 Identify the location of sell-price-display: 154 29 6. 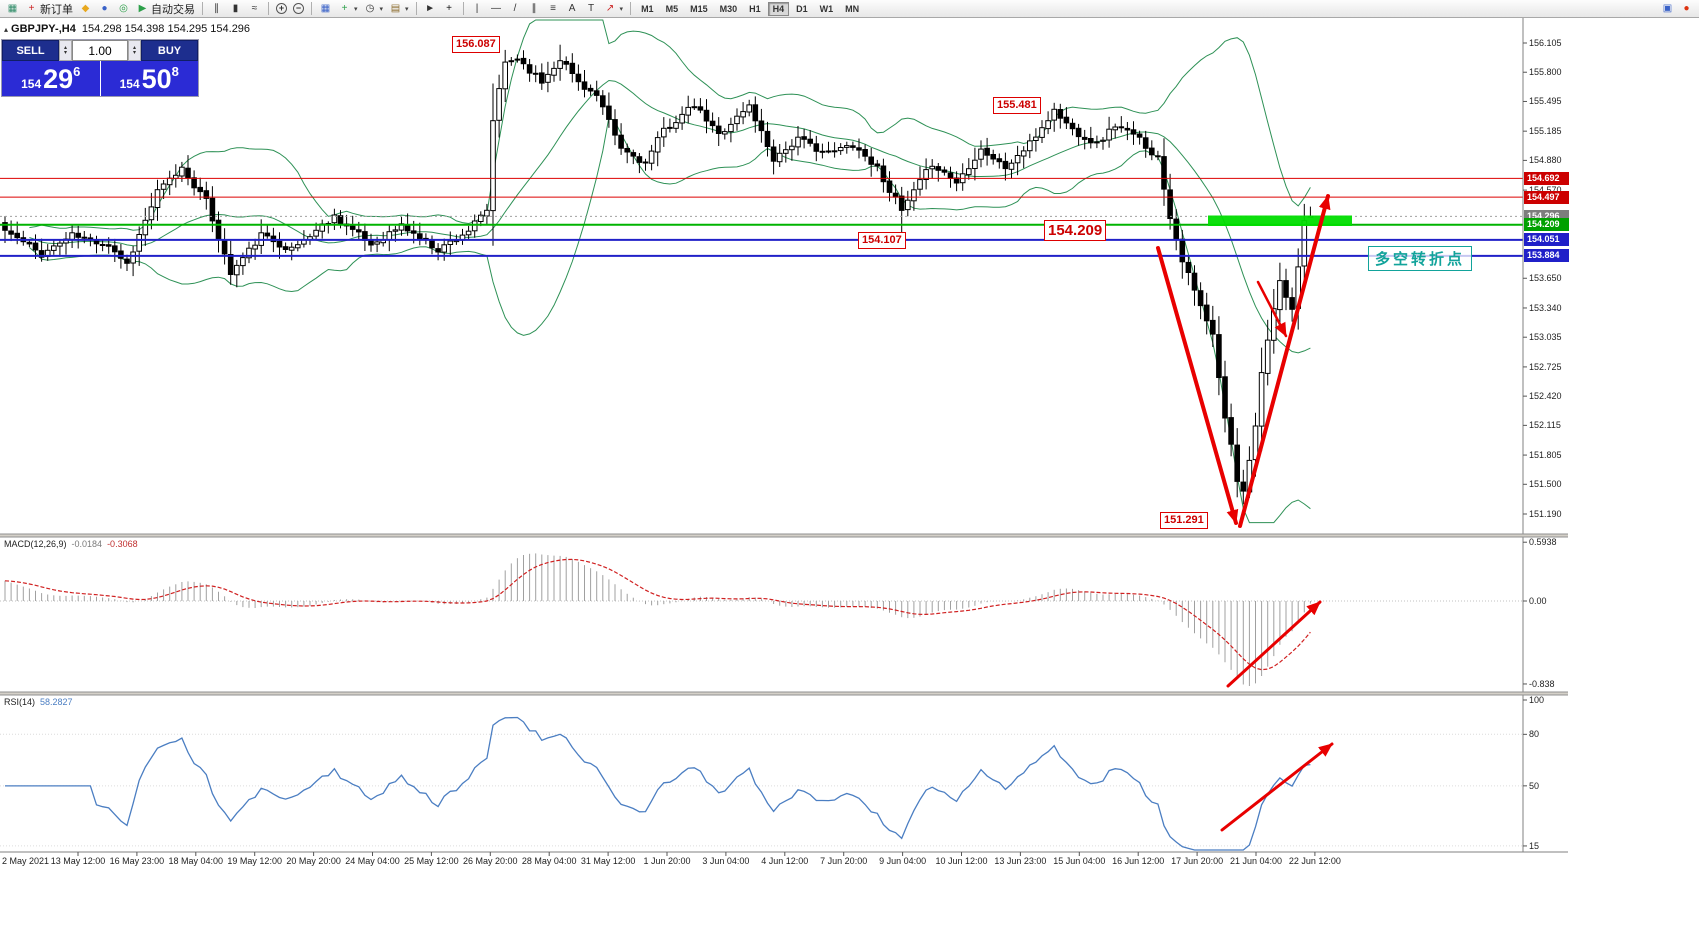
(51, 78).